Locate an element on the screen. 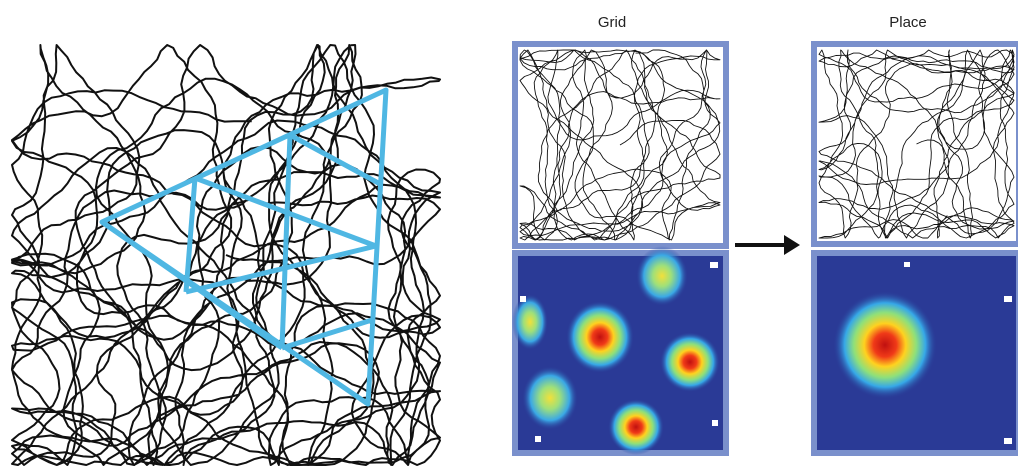 The height and width of the screenshot is (475, 1018). place-field is located at coordinates (885, 345).